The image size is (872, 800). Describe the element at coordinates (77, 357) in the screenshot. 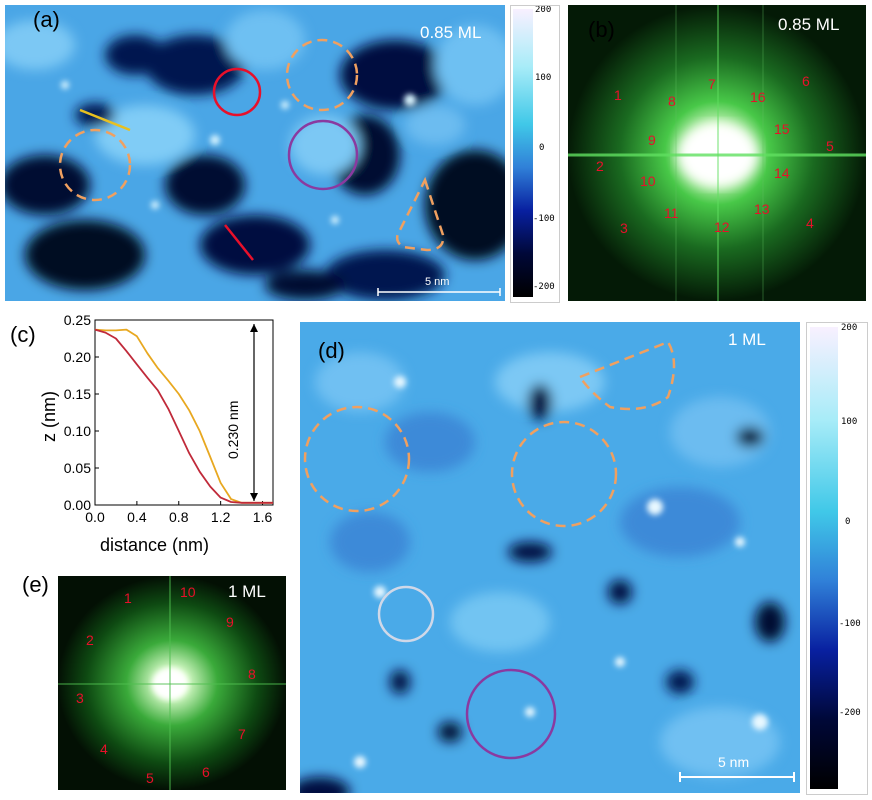

I see `y-tick-label: 0.20` at that location.